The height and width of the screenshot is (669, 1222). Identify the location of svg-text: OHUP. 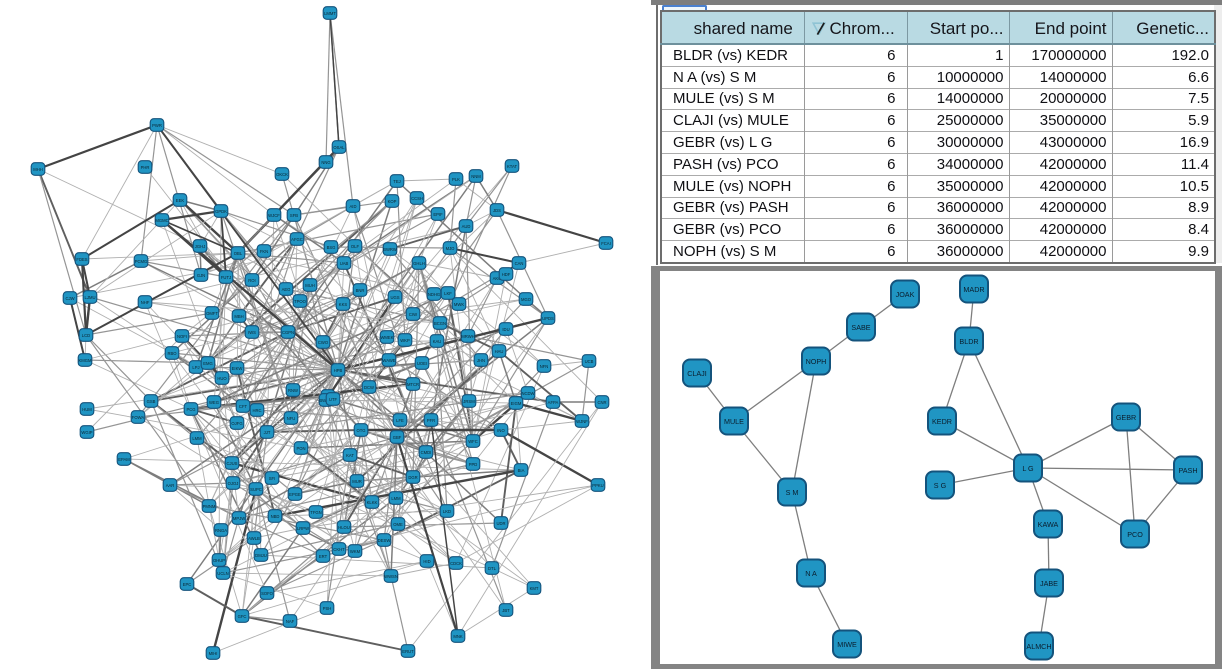
(219, 560).